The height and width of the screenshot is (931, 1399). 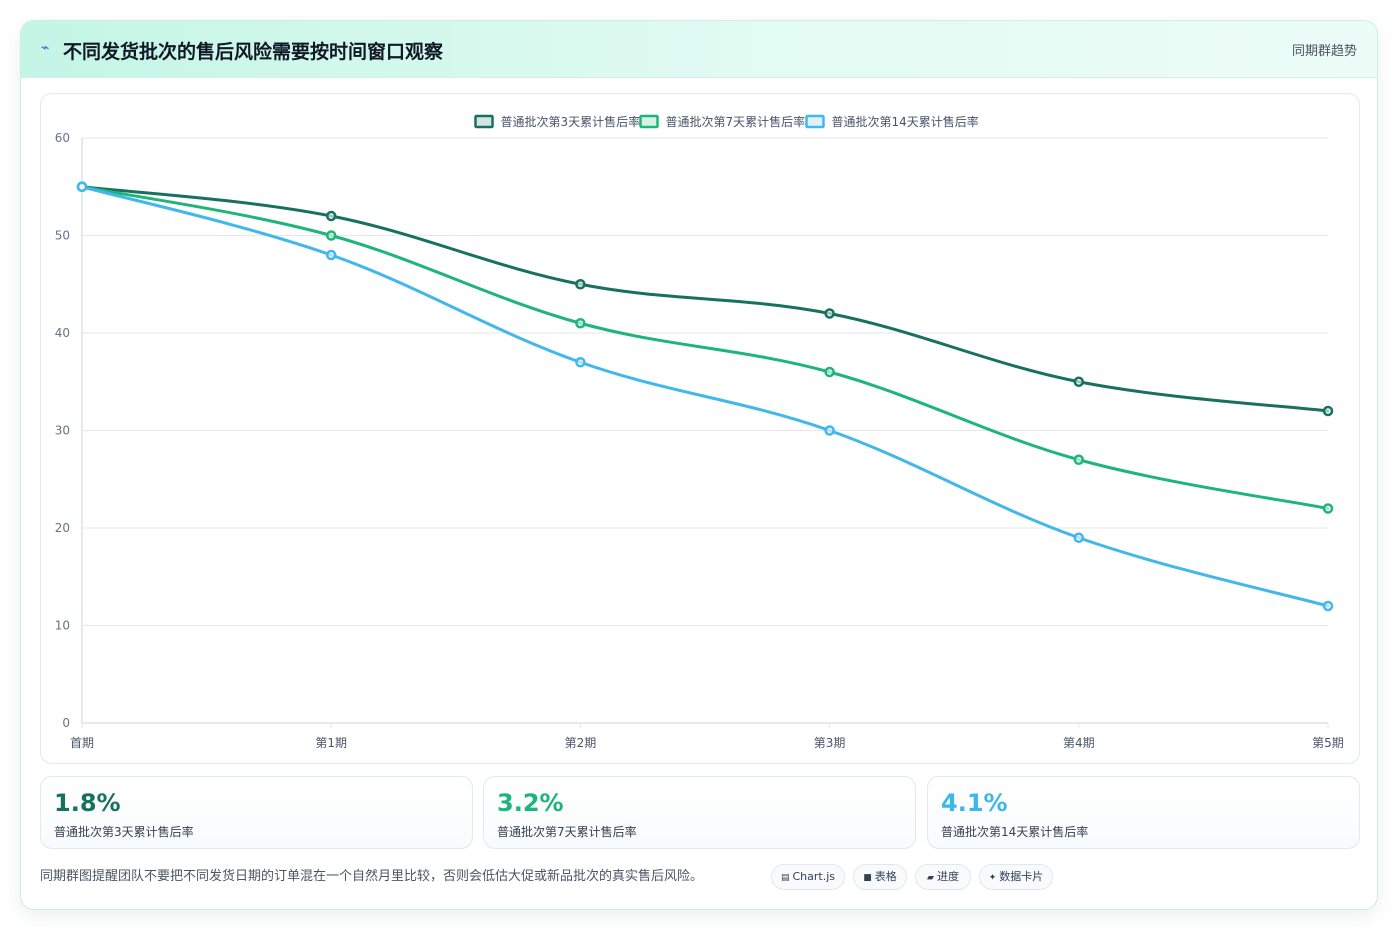 What do you see at coordinates (867, 878) in the screenshot?
I see `table-icon: ■` at bounding box center [867, 878].